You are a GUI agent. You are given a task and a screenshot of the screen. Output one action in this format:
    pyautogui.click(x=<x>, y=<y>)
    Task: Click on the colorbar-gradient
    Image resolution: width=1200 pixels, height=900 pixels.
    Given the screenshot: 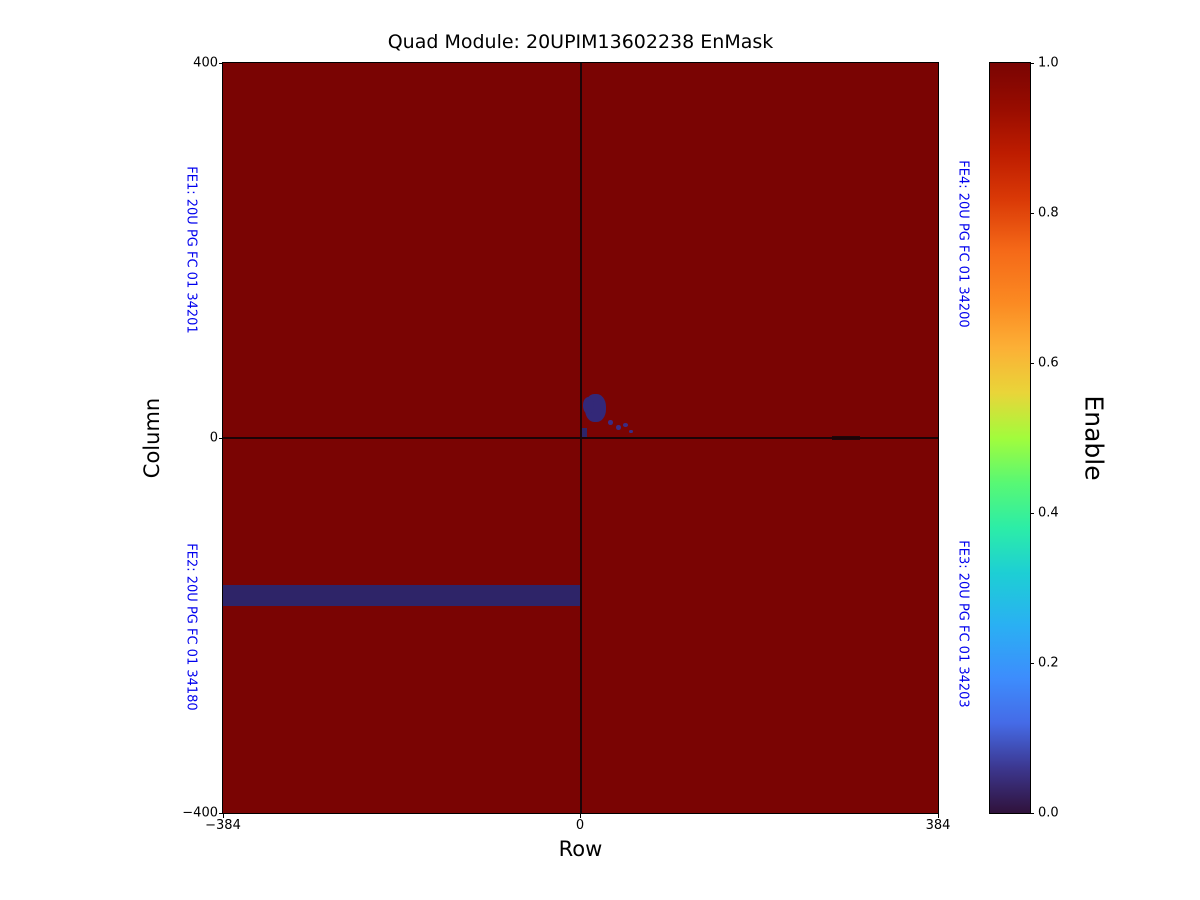 What is the action you would take?
    pyautogui.click(x=1010, y=438)
    